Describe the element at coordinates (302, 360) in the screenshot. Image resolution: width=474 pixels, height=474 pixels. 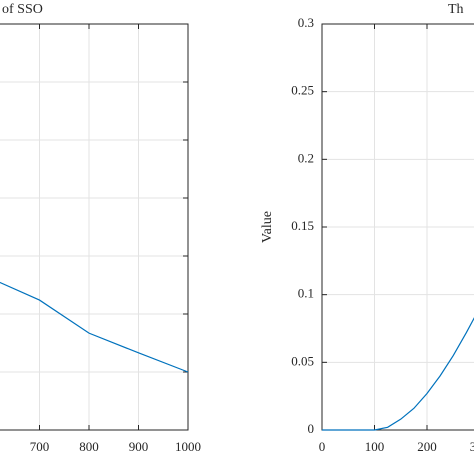
I see `y-tick-label: 0.05` at that location.